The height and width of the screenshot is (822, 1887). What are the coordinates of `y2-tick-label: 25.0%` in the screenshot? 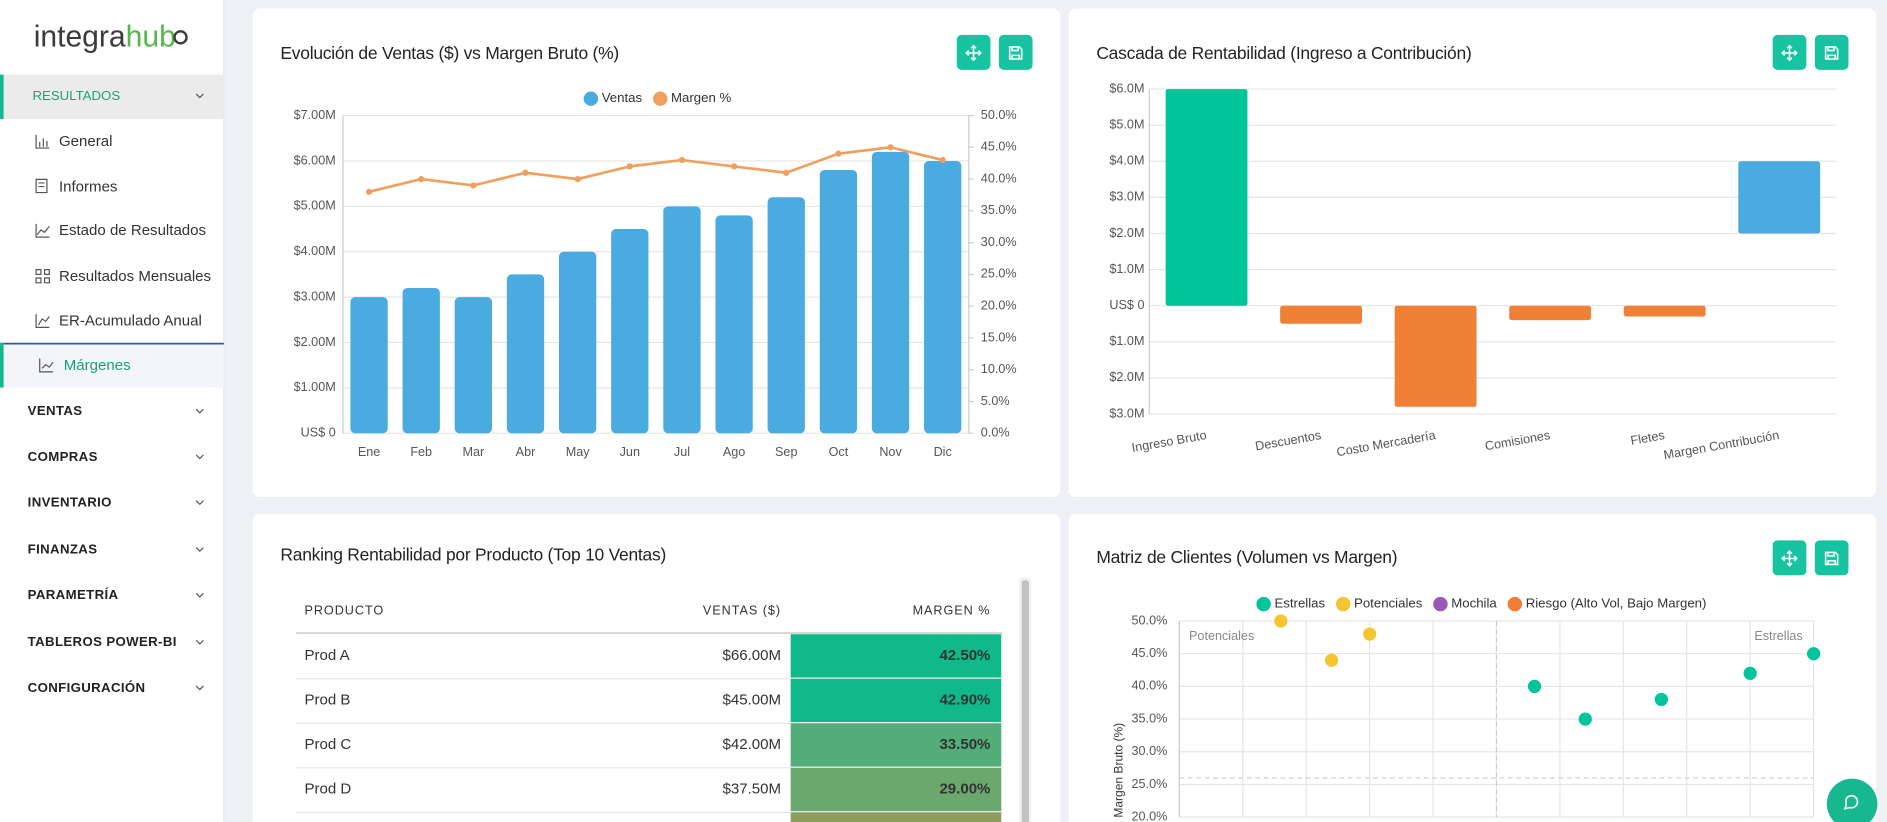 It's located at (999, 274).